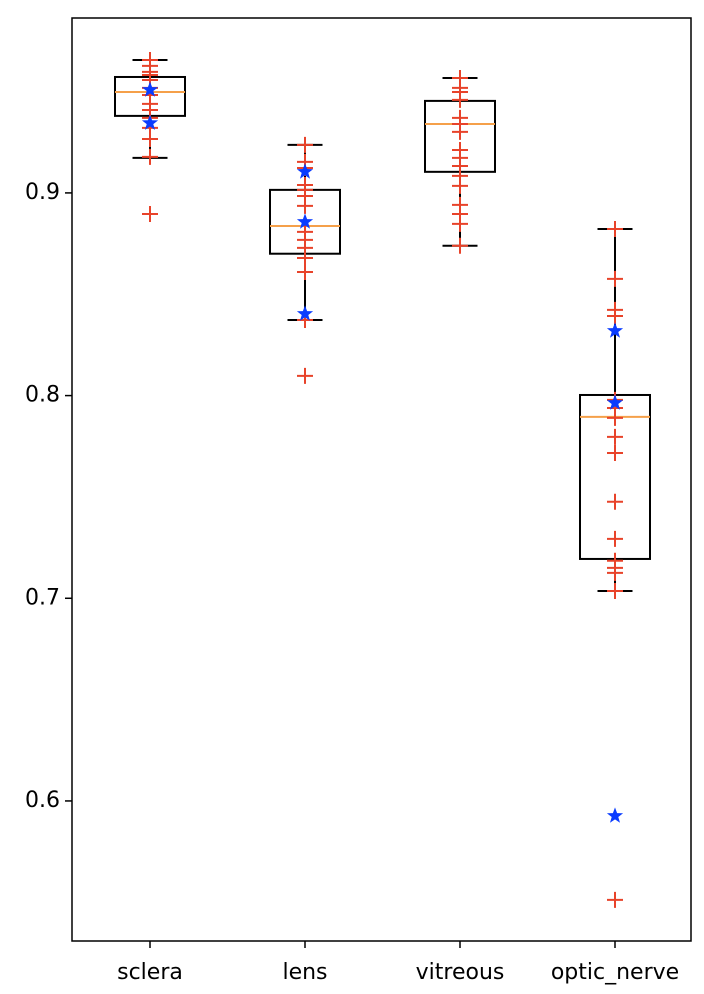  I want to click on y-tick-label: 0.8, so click(42, 395).